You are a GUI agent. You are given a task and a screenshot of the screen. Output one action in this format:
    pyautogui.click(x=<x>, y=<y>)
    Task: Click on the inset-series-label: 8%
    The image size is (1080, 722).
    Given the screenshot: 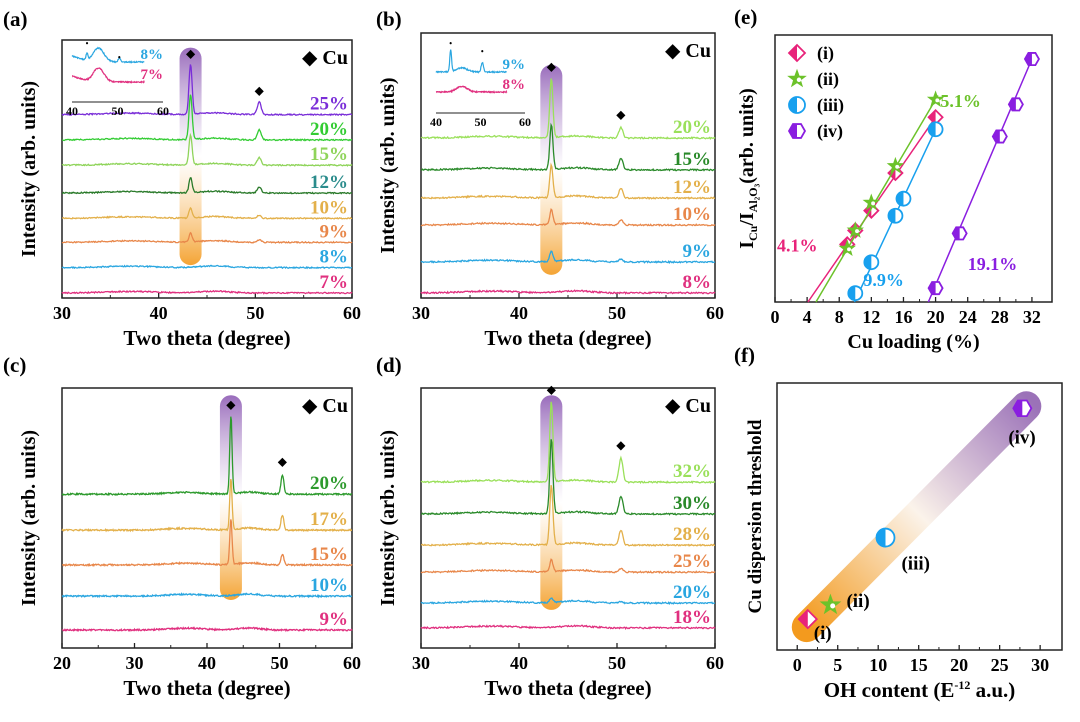 What is the action you would take?
    pyautogui.click(x=152, y=55)
    